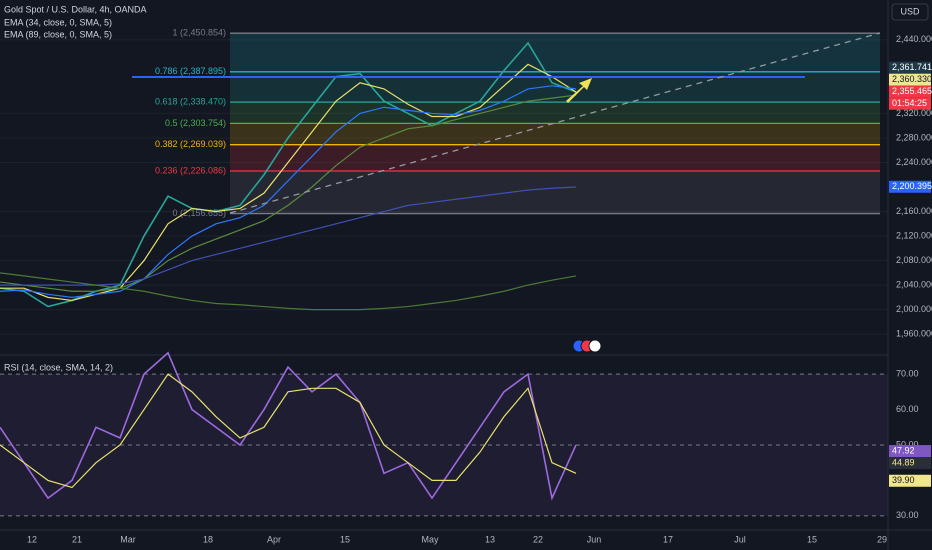  Describe the element at coordinates (199, 213) in the screenshot. I see `fib-label: 0 (2,156.655)` at that location.